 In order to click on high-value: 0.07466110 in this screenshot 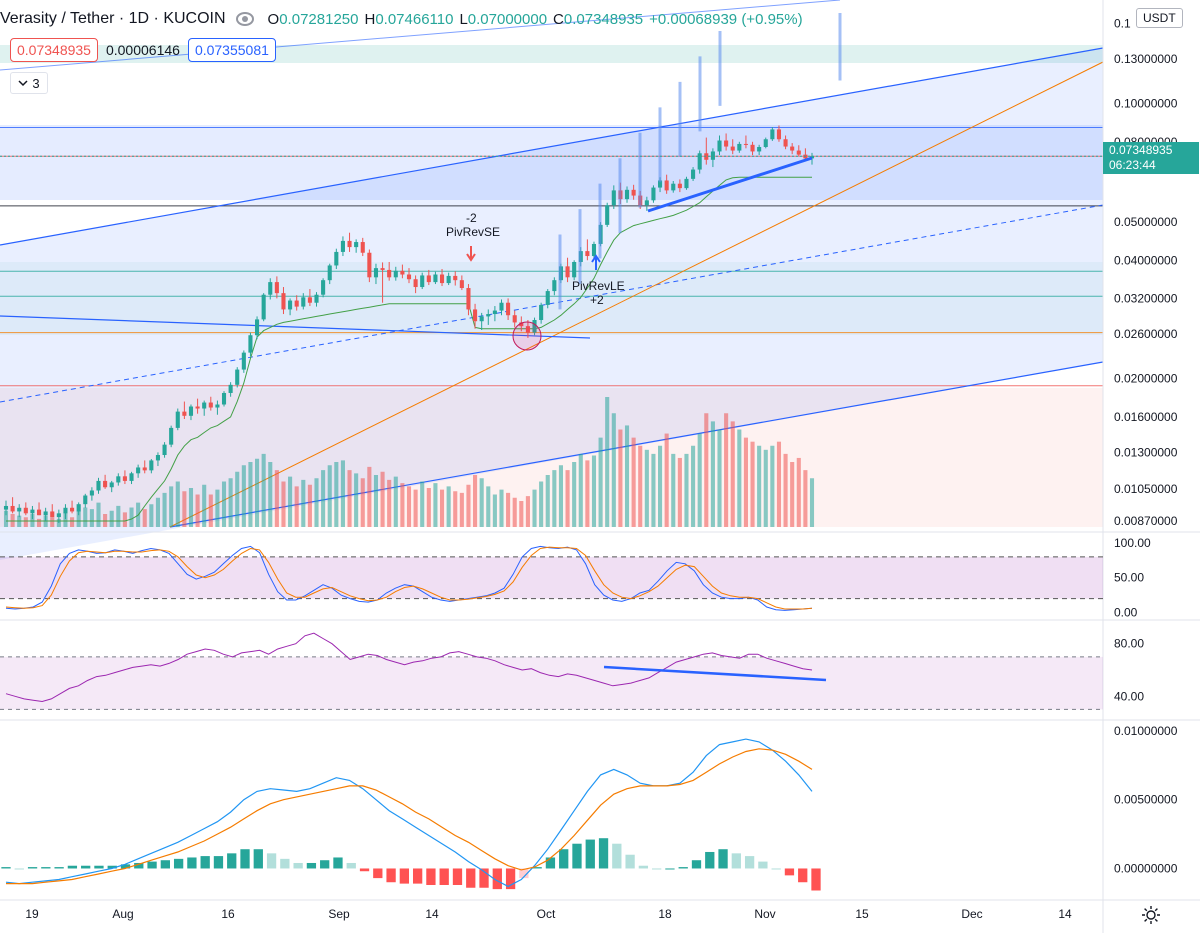, I will do `click(414, 19)`.